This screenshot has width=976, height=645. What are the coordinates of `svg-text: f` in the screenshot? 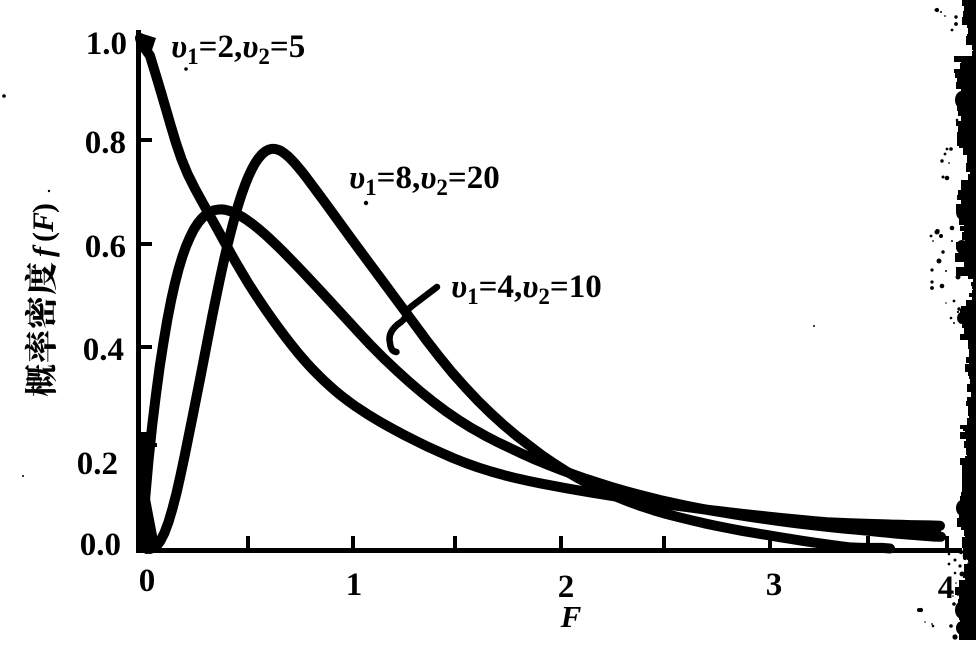 It's located at (43, 250).